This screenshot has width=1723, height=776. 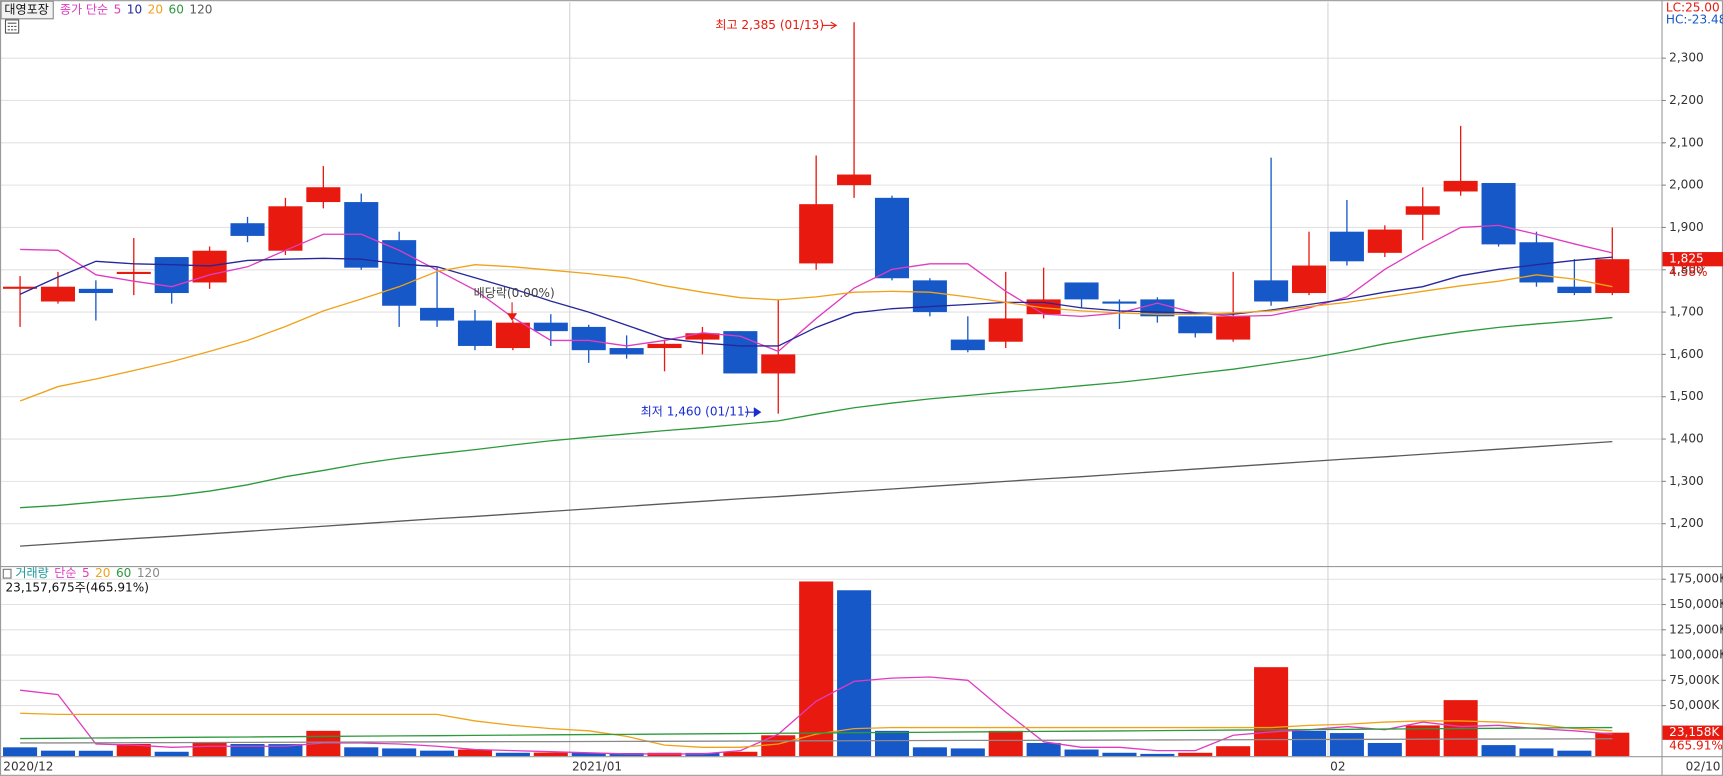 I want to click on y-tick-label: 1,900, so click(x=1686, y=227).